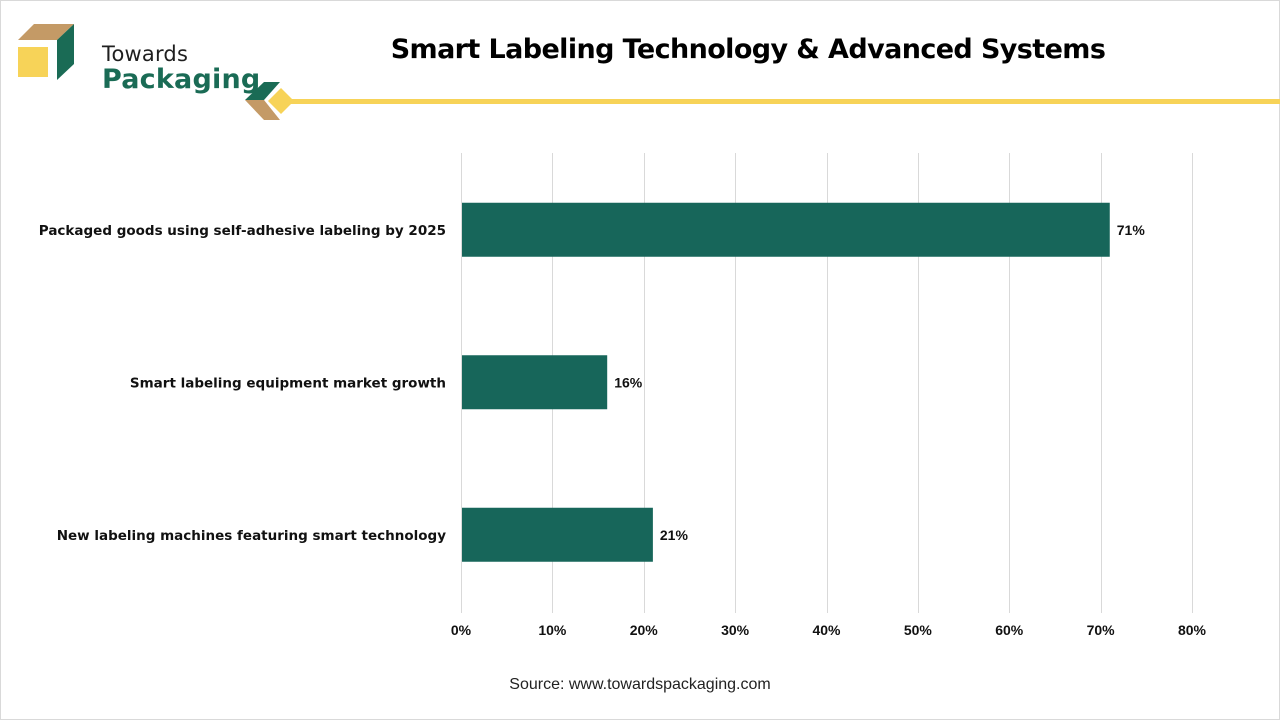  Describe the element at coordinates (782, 101) in the screenshot. I see `header-divider-line` at that location.